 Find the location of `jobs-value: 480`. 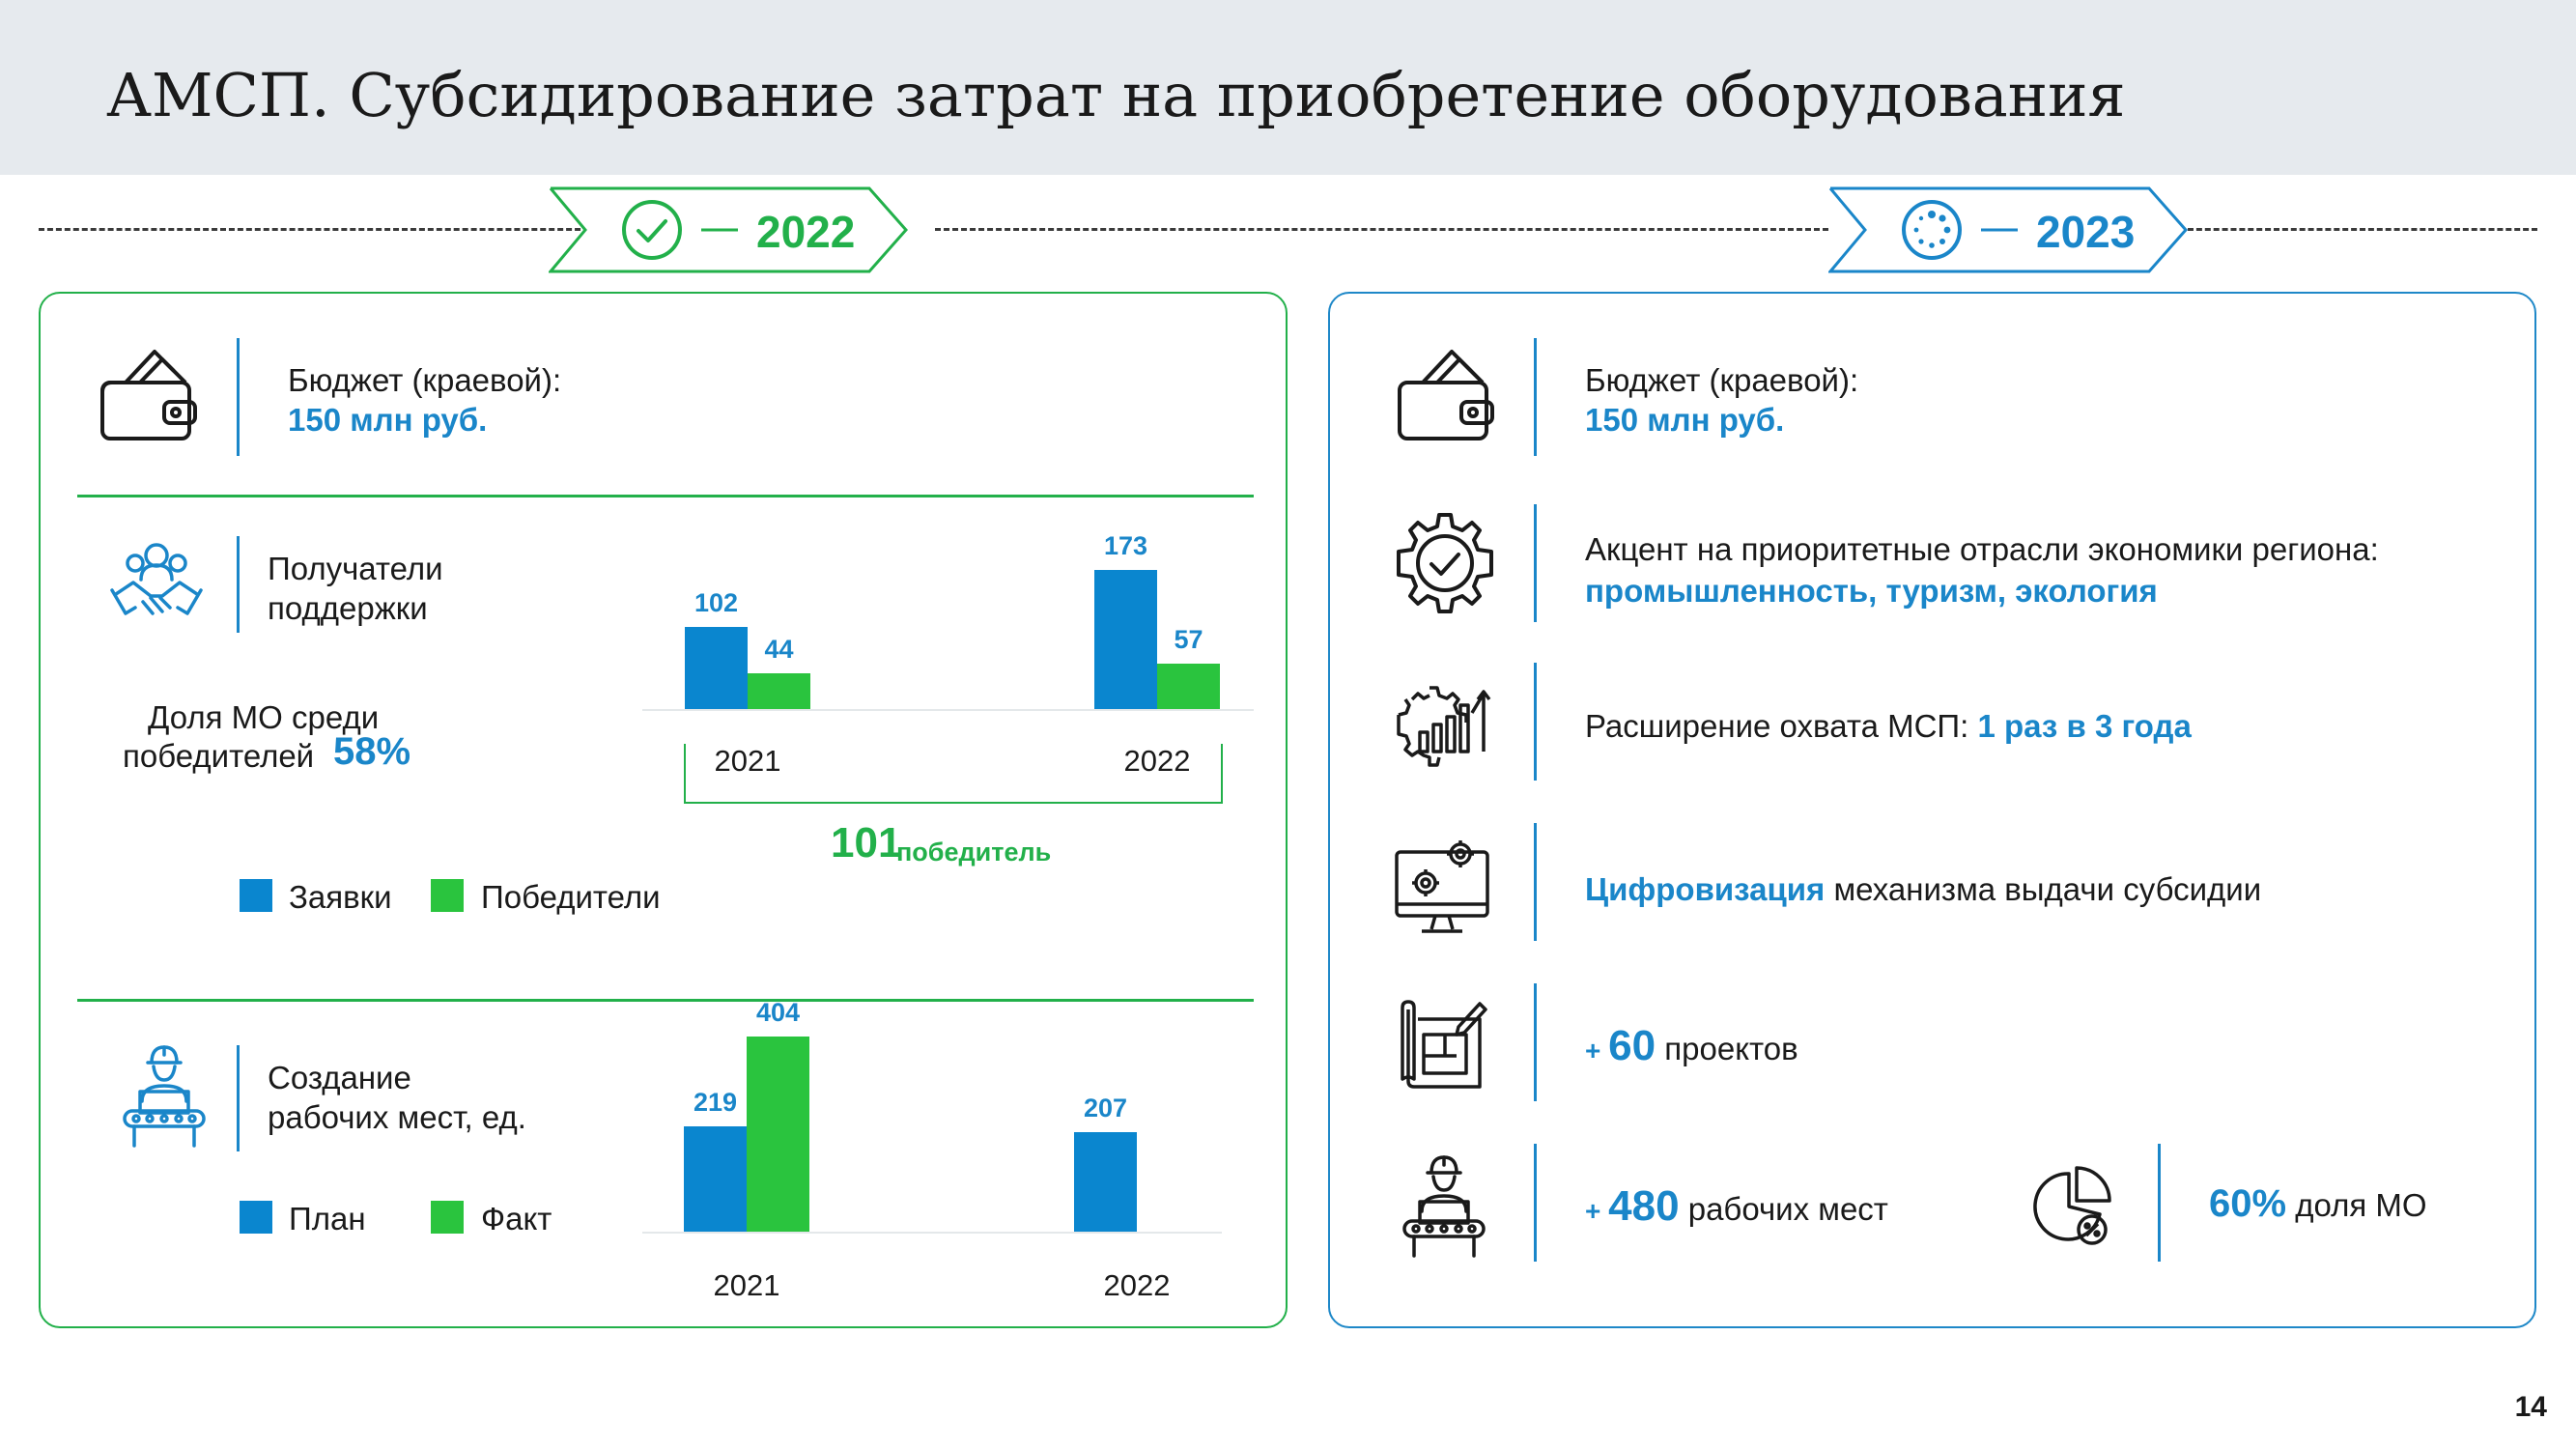

jobs-value: 480 is located at coordinates (1644, 1206).